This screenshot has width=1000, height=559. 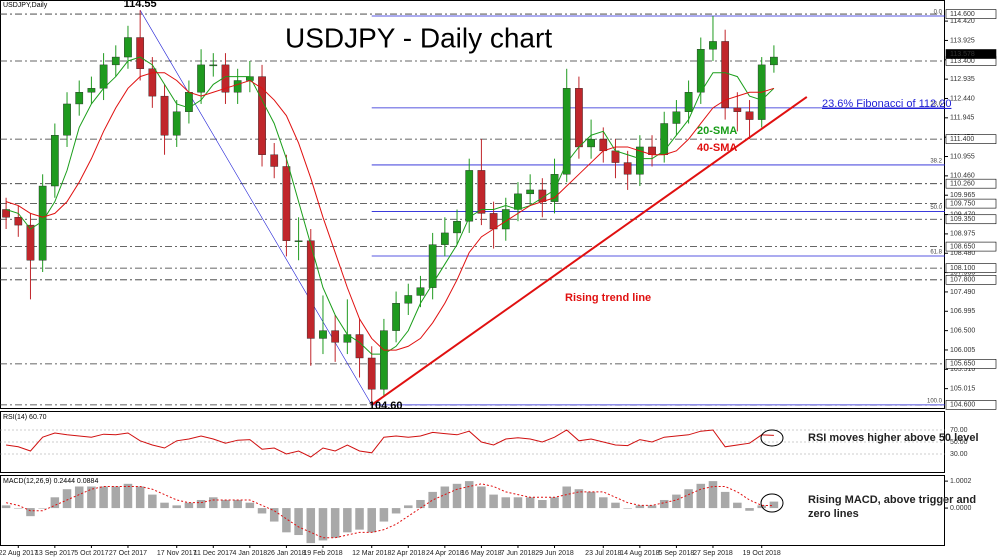 I want to click on y-tick-label: 50.00, so click(x=959, y=442).